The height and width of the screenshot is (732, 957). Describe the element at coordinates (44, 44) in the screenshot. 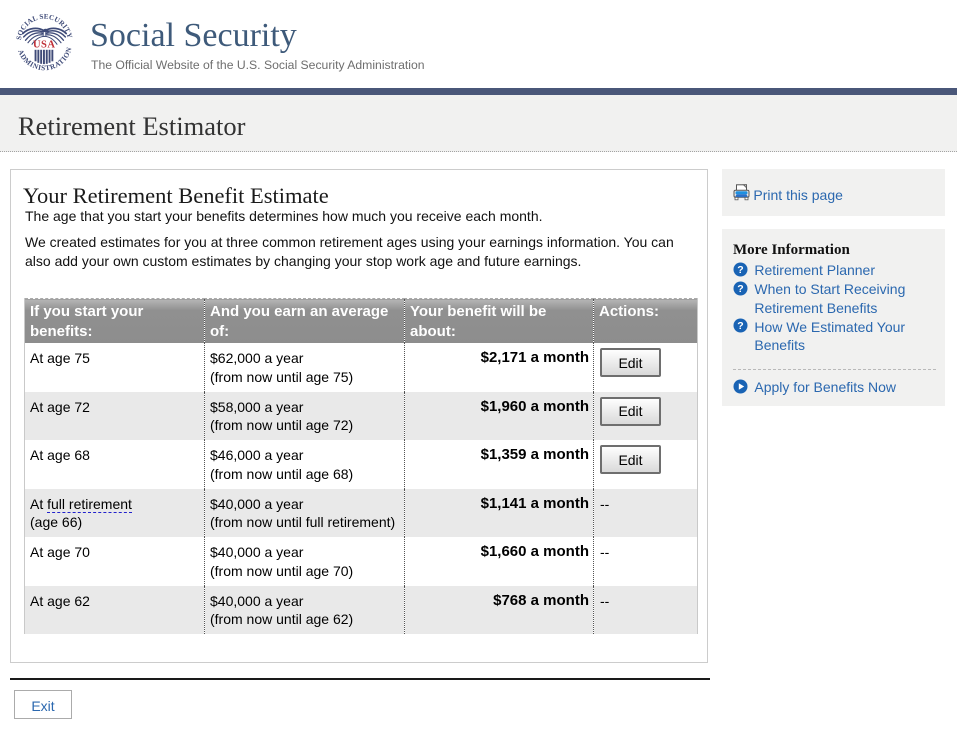

I see `svg-text: USA` at that location.